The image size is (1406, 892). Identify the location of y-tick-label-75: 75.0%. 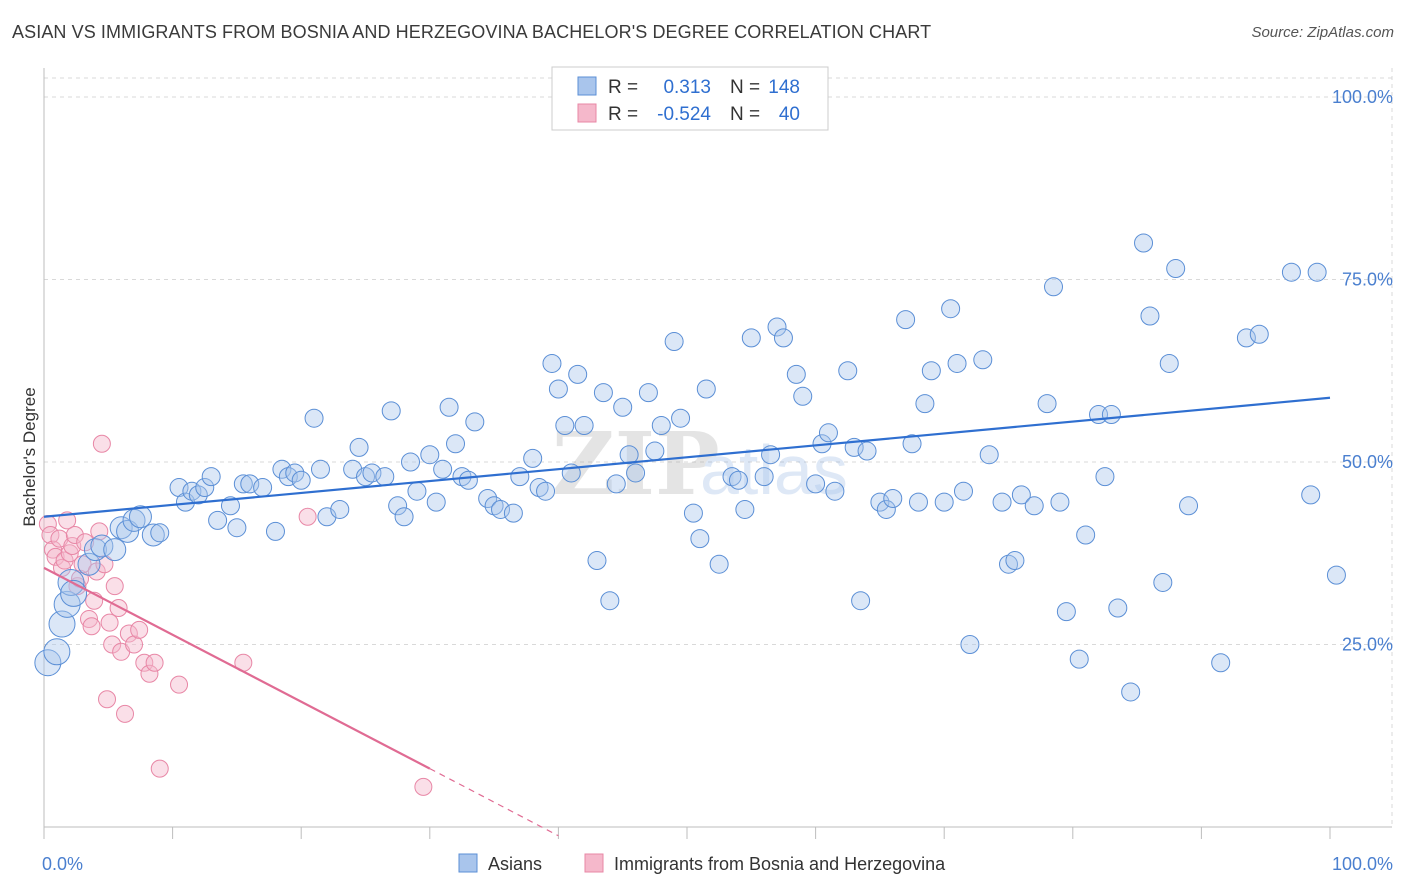
(1367, 280).